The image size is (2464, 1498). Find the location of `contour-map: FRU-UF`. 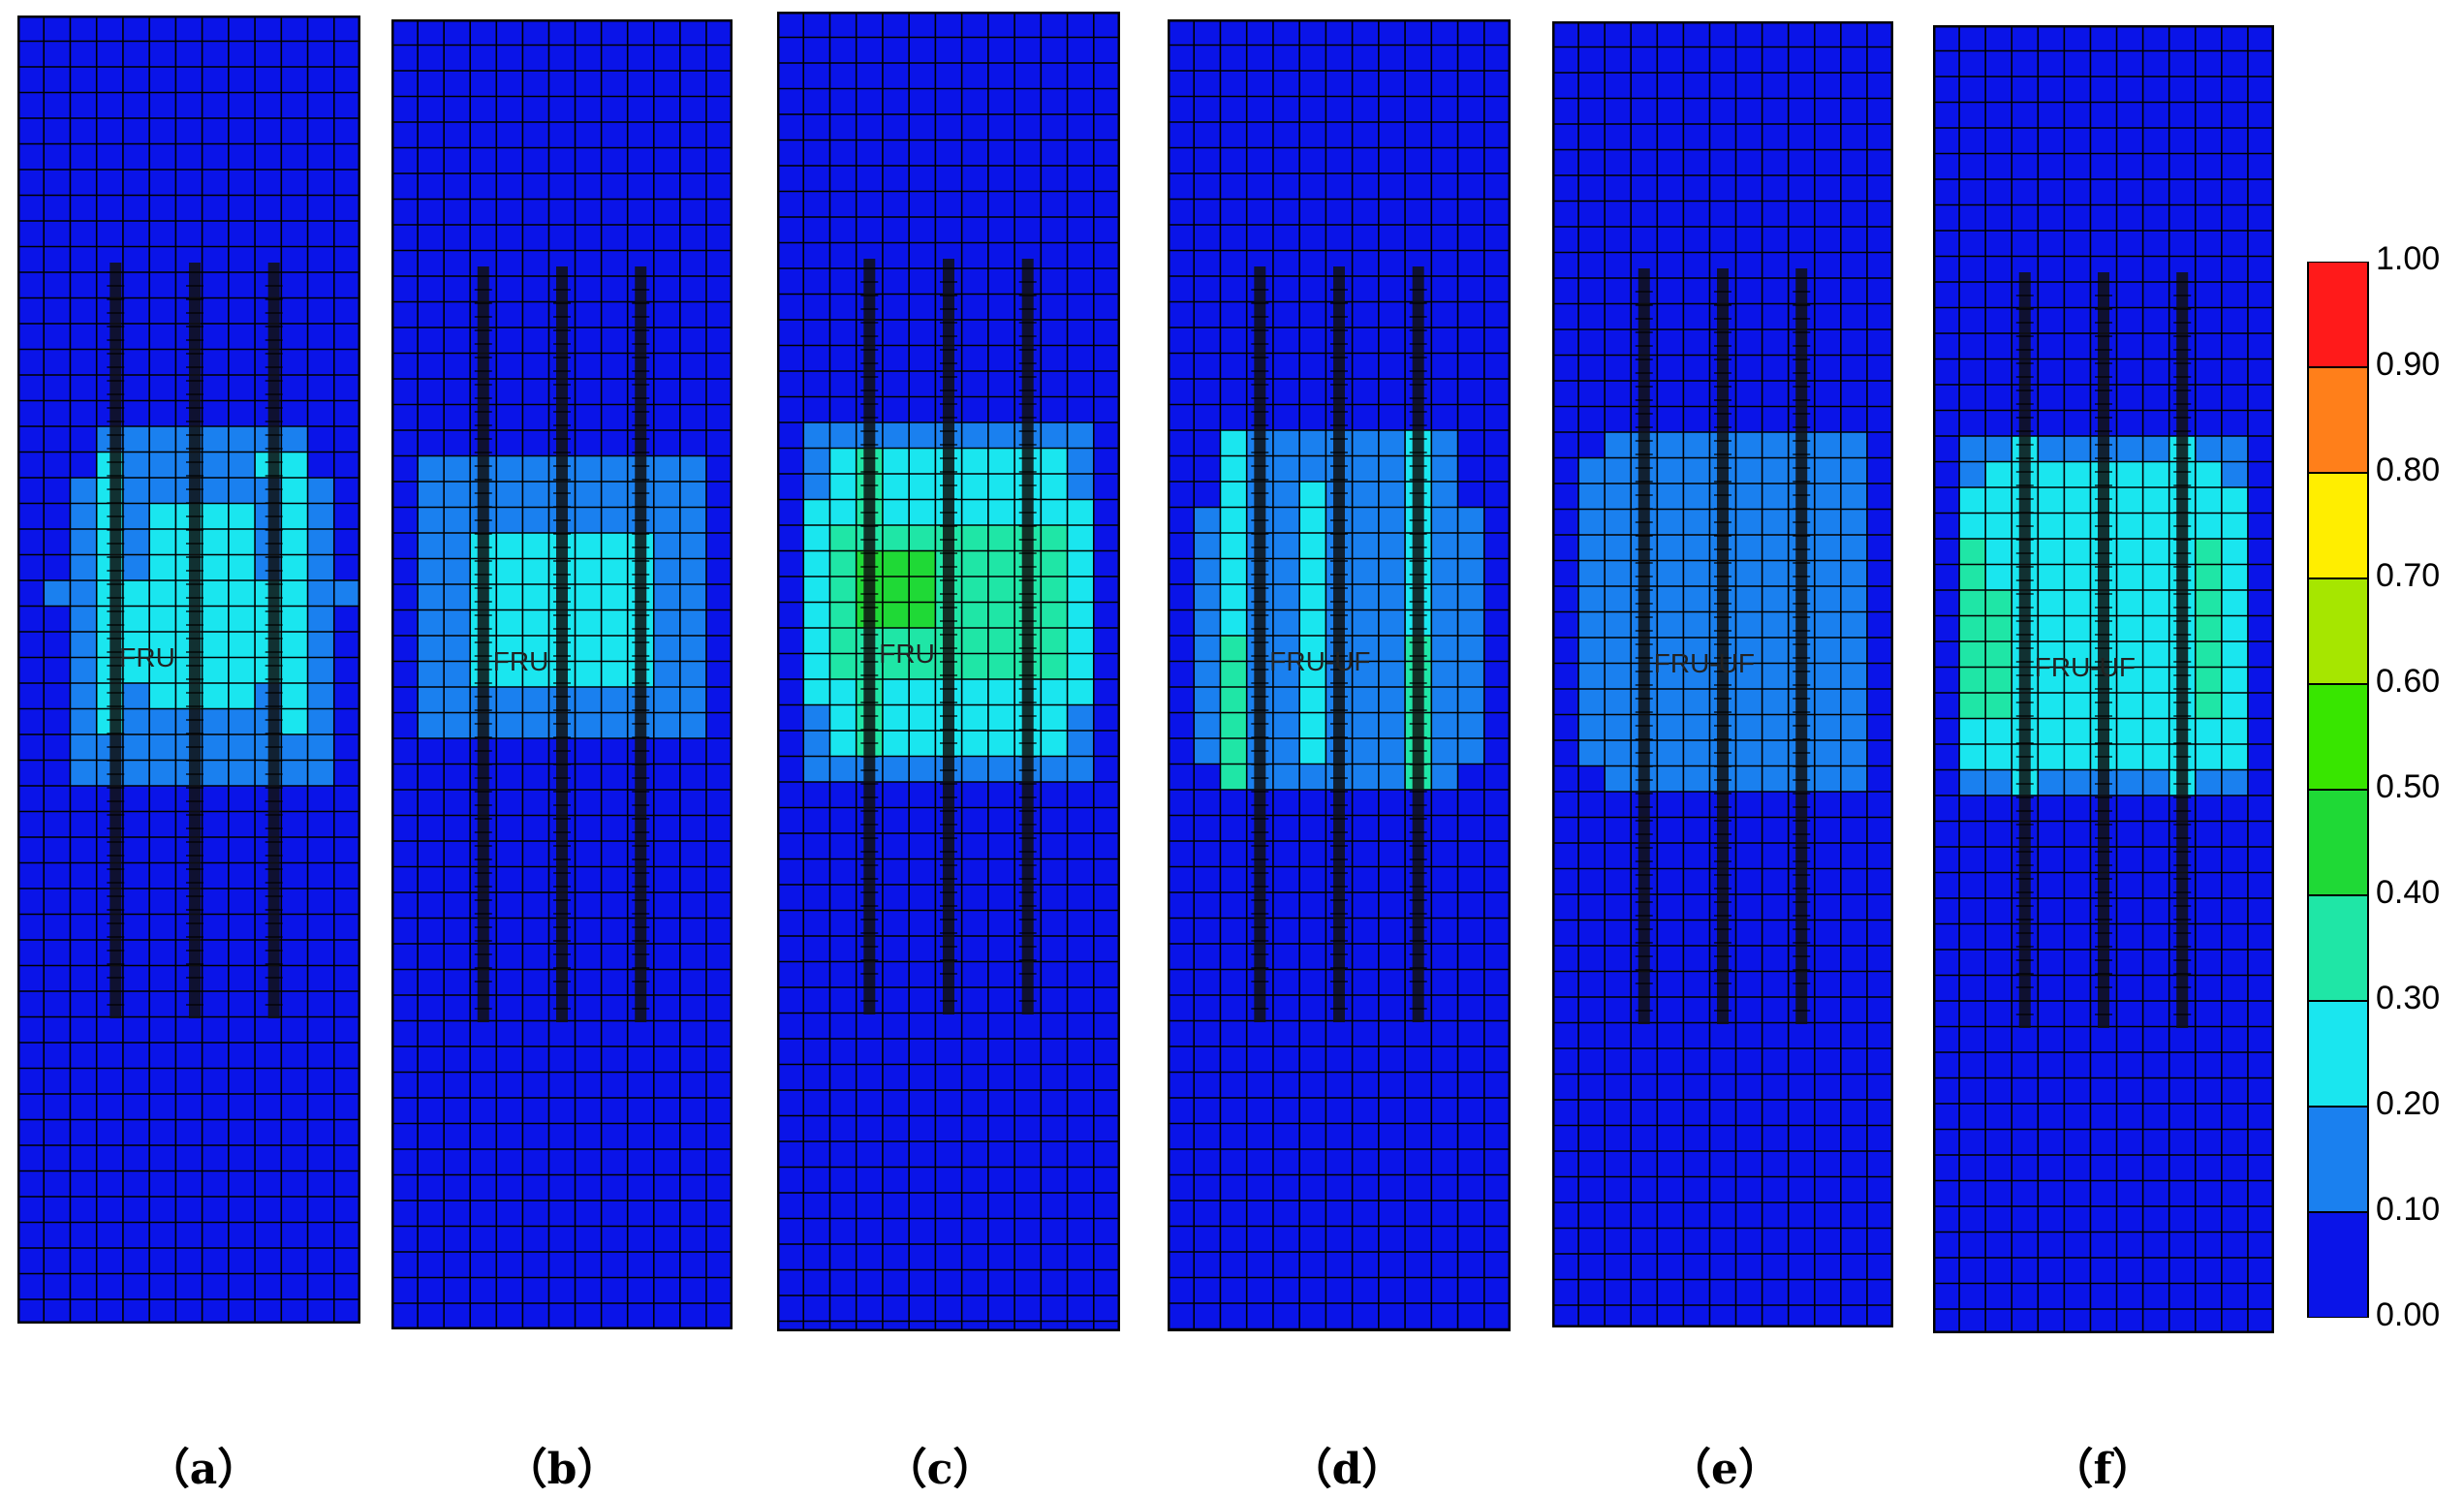

contour-map: FRU-UF is located at coordinates (2103, 679).